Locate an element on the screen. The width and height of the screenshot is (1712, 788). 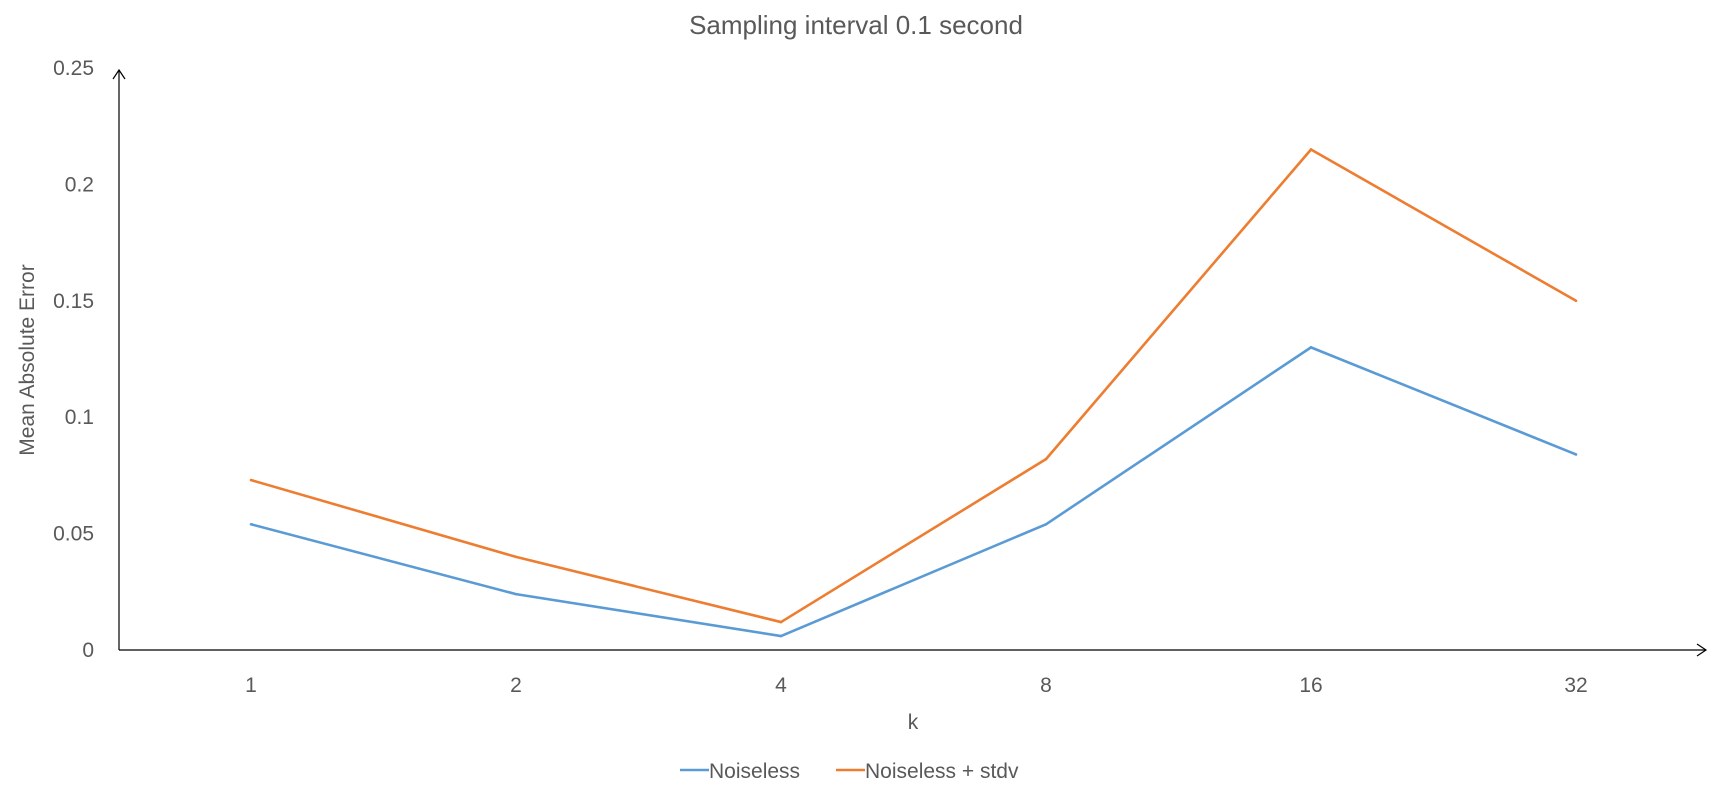
x-tick-label: 16 is located at coordinates (1310, 685).